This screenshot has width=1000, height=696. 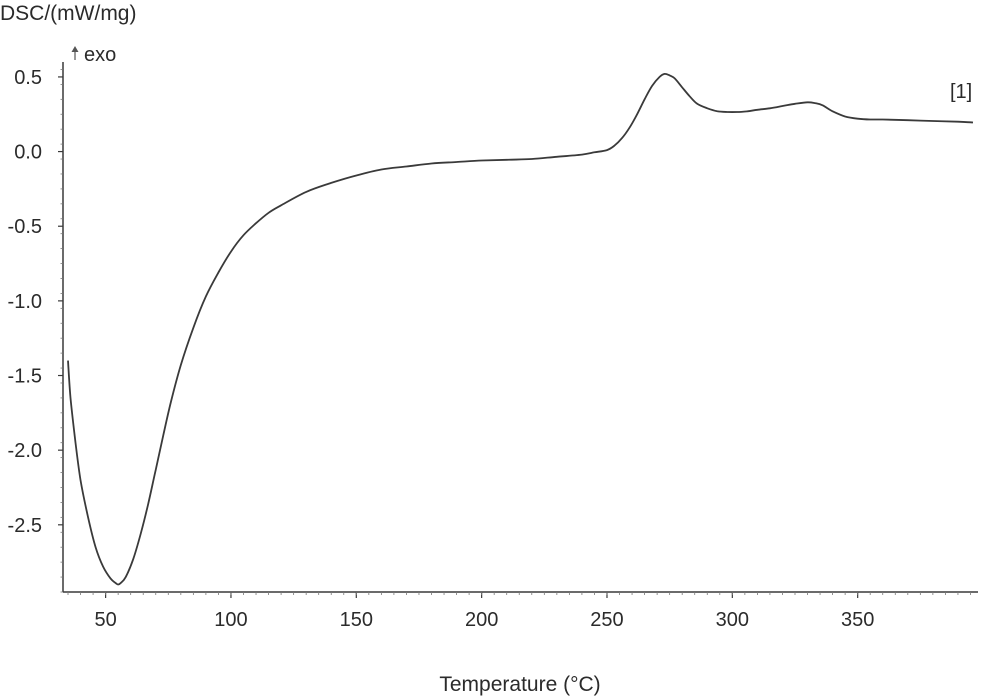 What do you see at coordinates (961, 92) in the screenshot?
I see `series-label: [1]` at bounding box center [961, 92].